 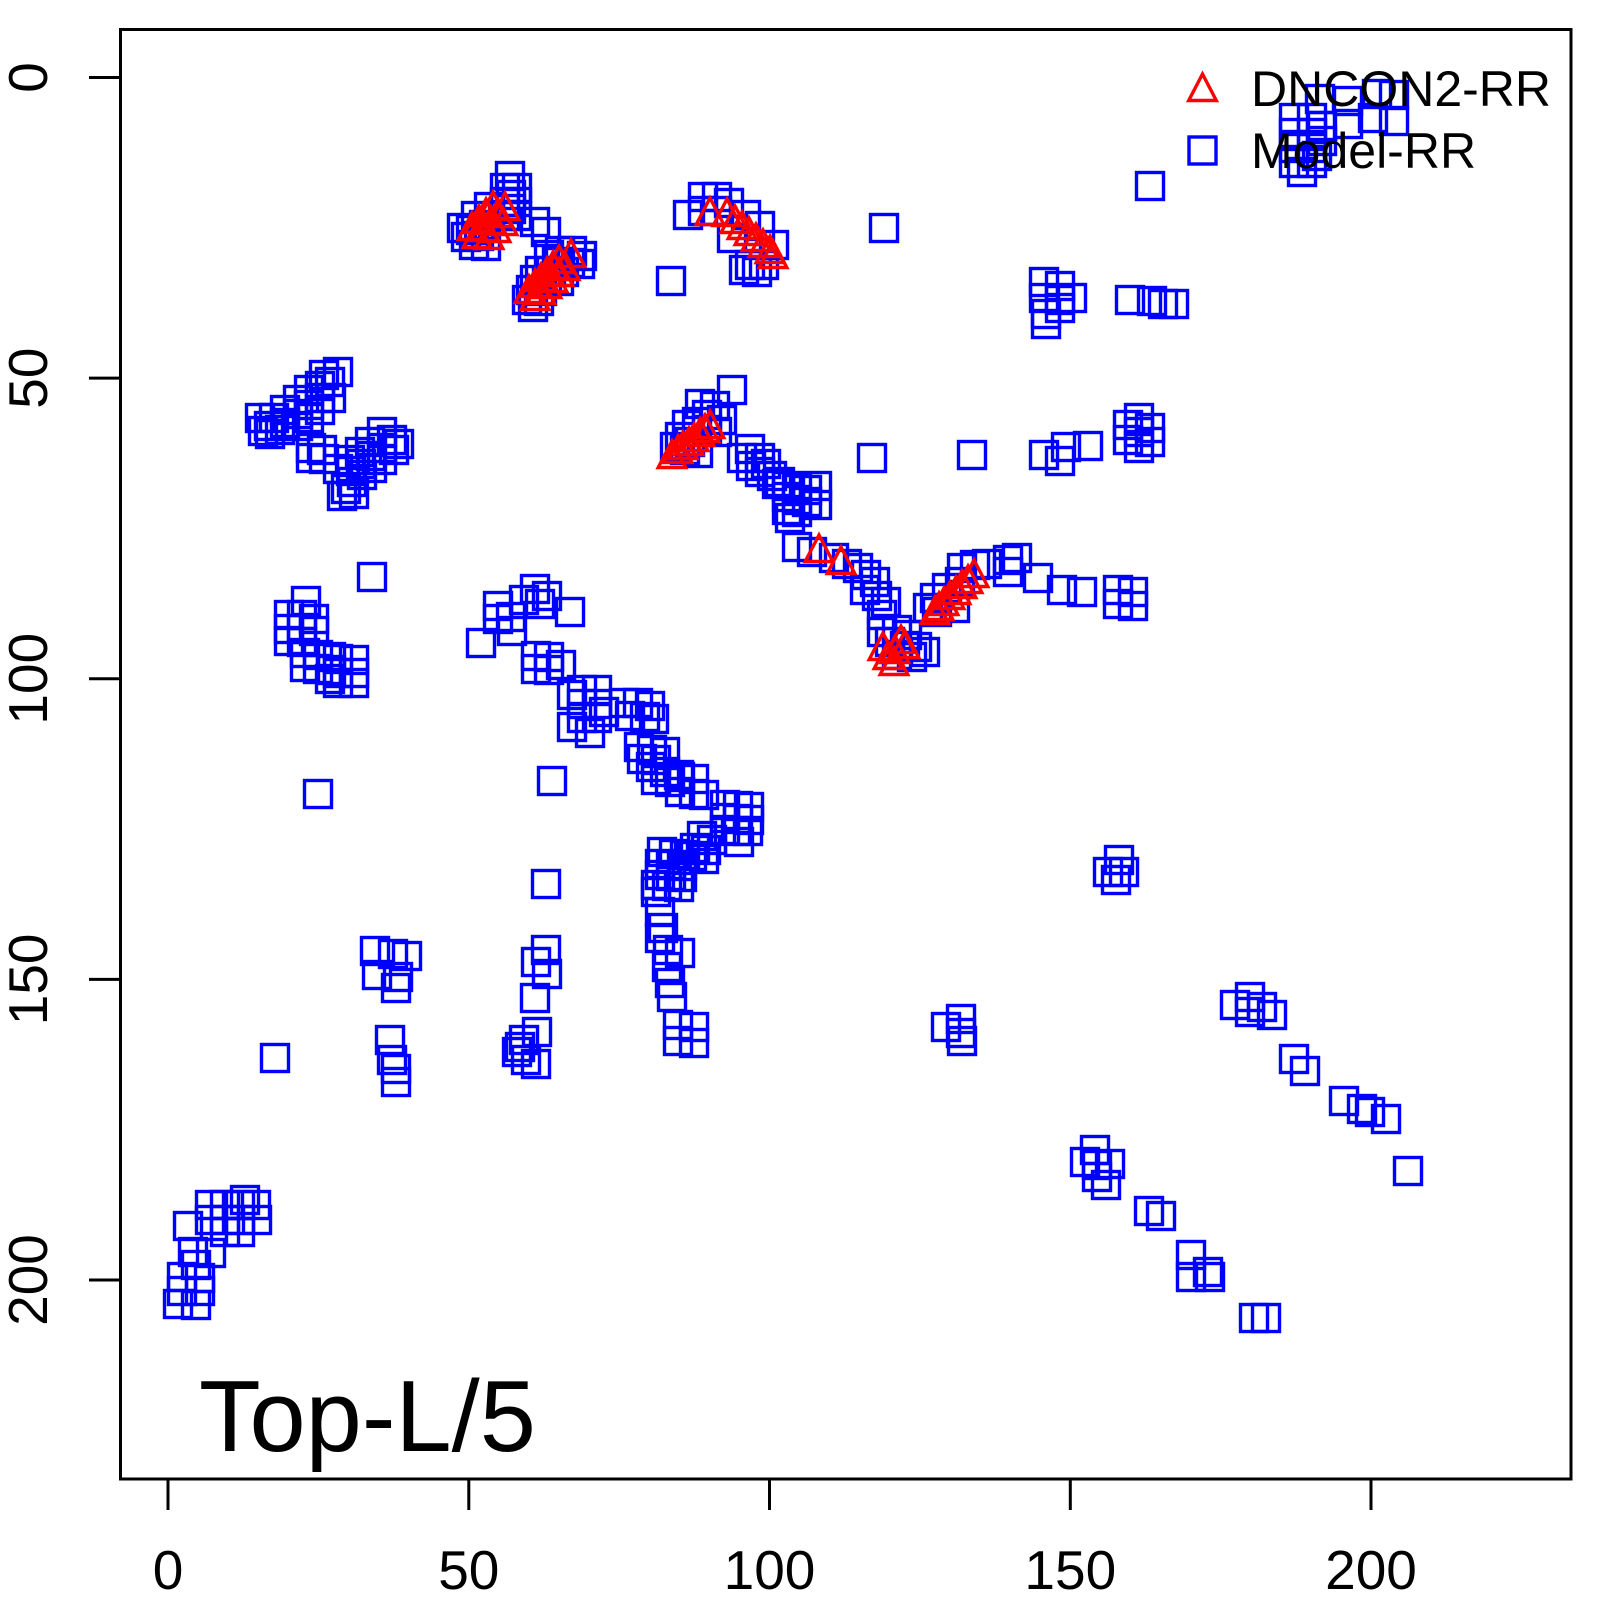 I want to click on svg-text: DNCON2-RR, so click(x=1401, y=89).